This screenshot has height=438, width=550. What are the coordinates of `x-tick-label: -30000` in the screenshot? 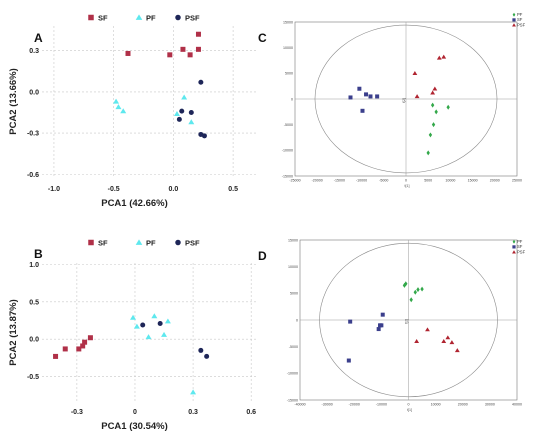 It's located at (327, 405).